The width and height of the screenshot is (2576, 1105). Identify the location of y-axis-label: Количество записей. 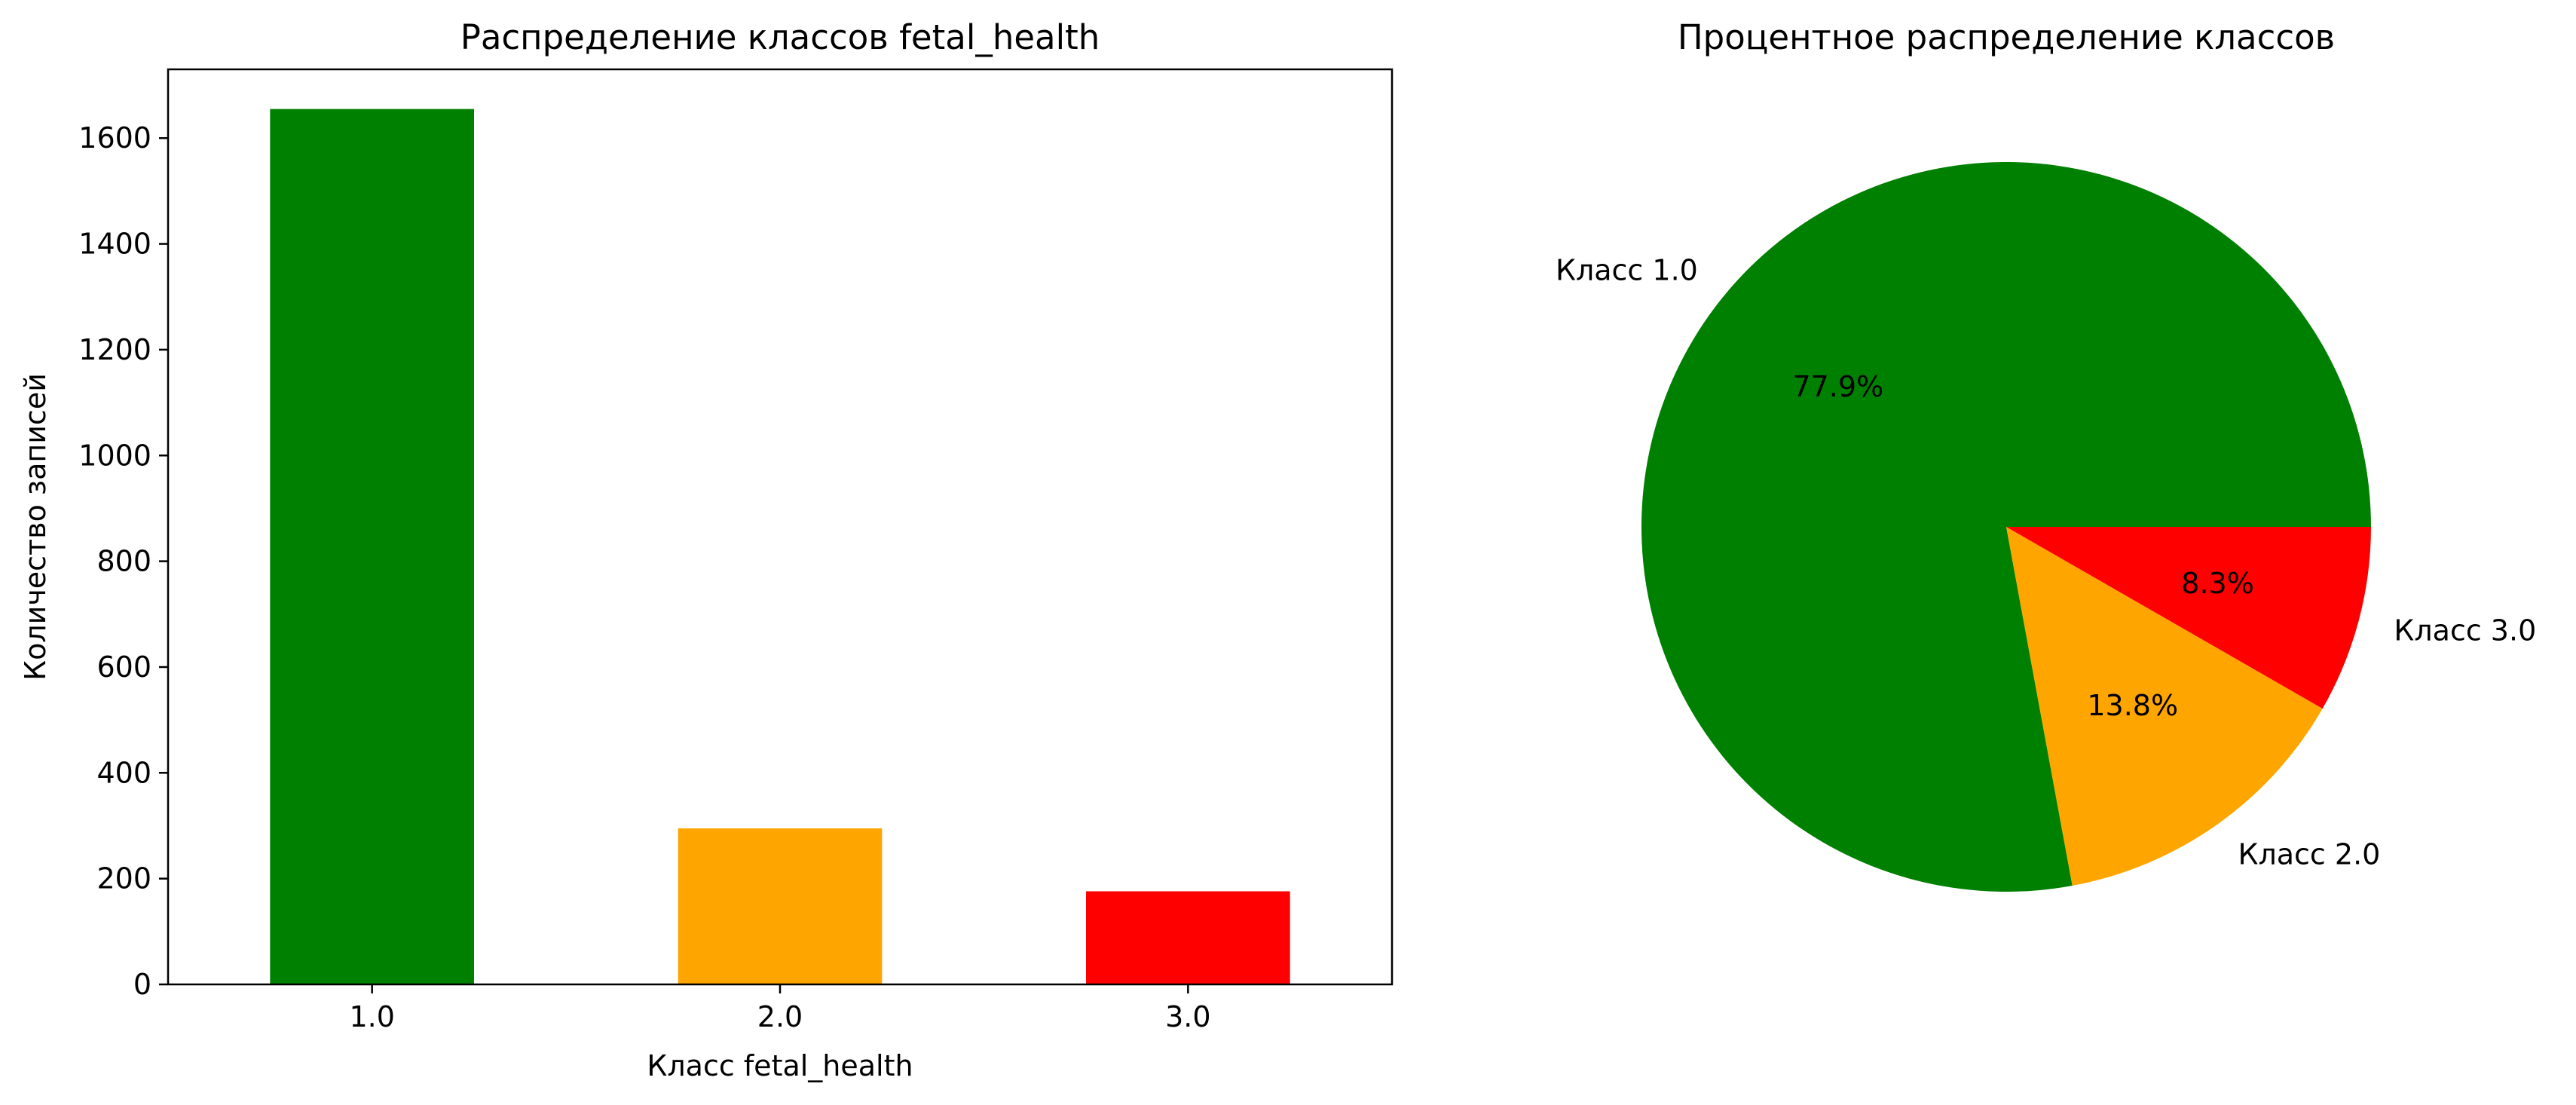
(35, 527).